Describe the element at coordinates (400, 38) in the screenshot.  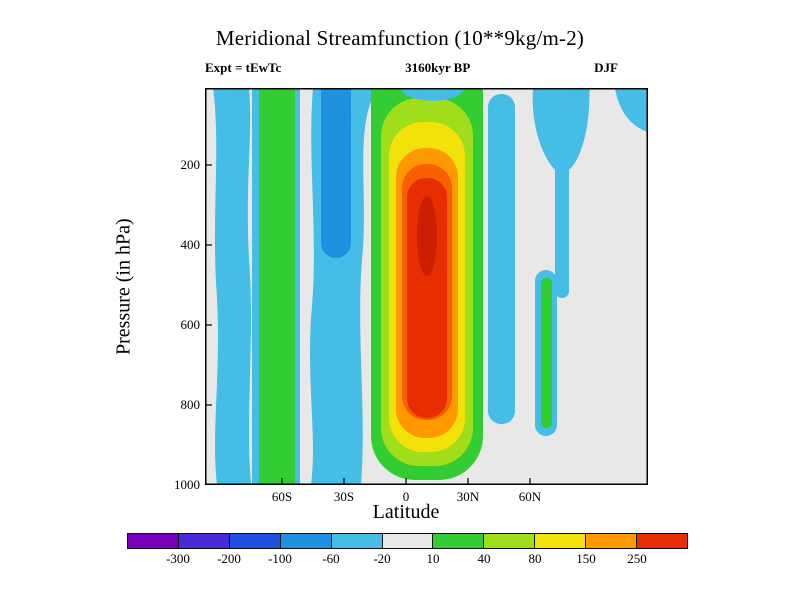
I see `chart-title: Meridional Streamfunction (10**9kg/m-2)` at that location.